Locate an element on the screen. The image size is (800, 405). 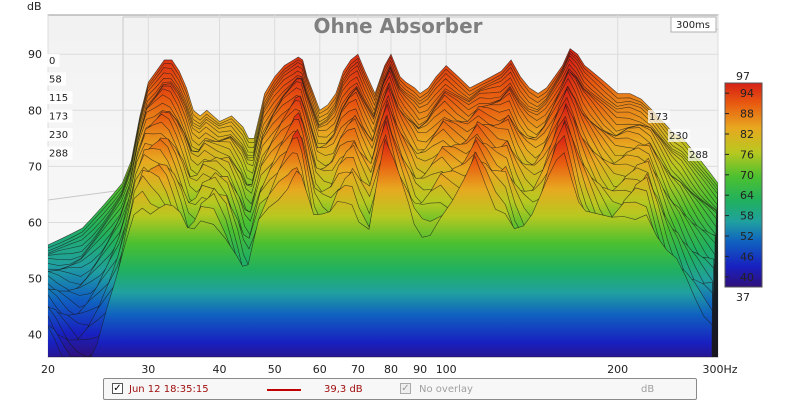
window-label: 300ms is located at coordinates (693, 25).